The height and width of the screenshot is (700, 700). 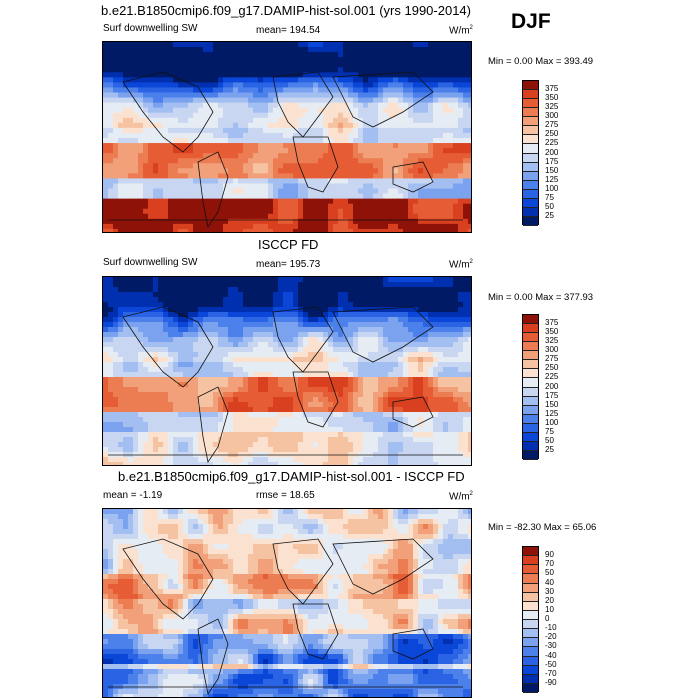 I want to click on colorbar-swatch, so click(x=530, y=131).